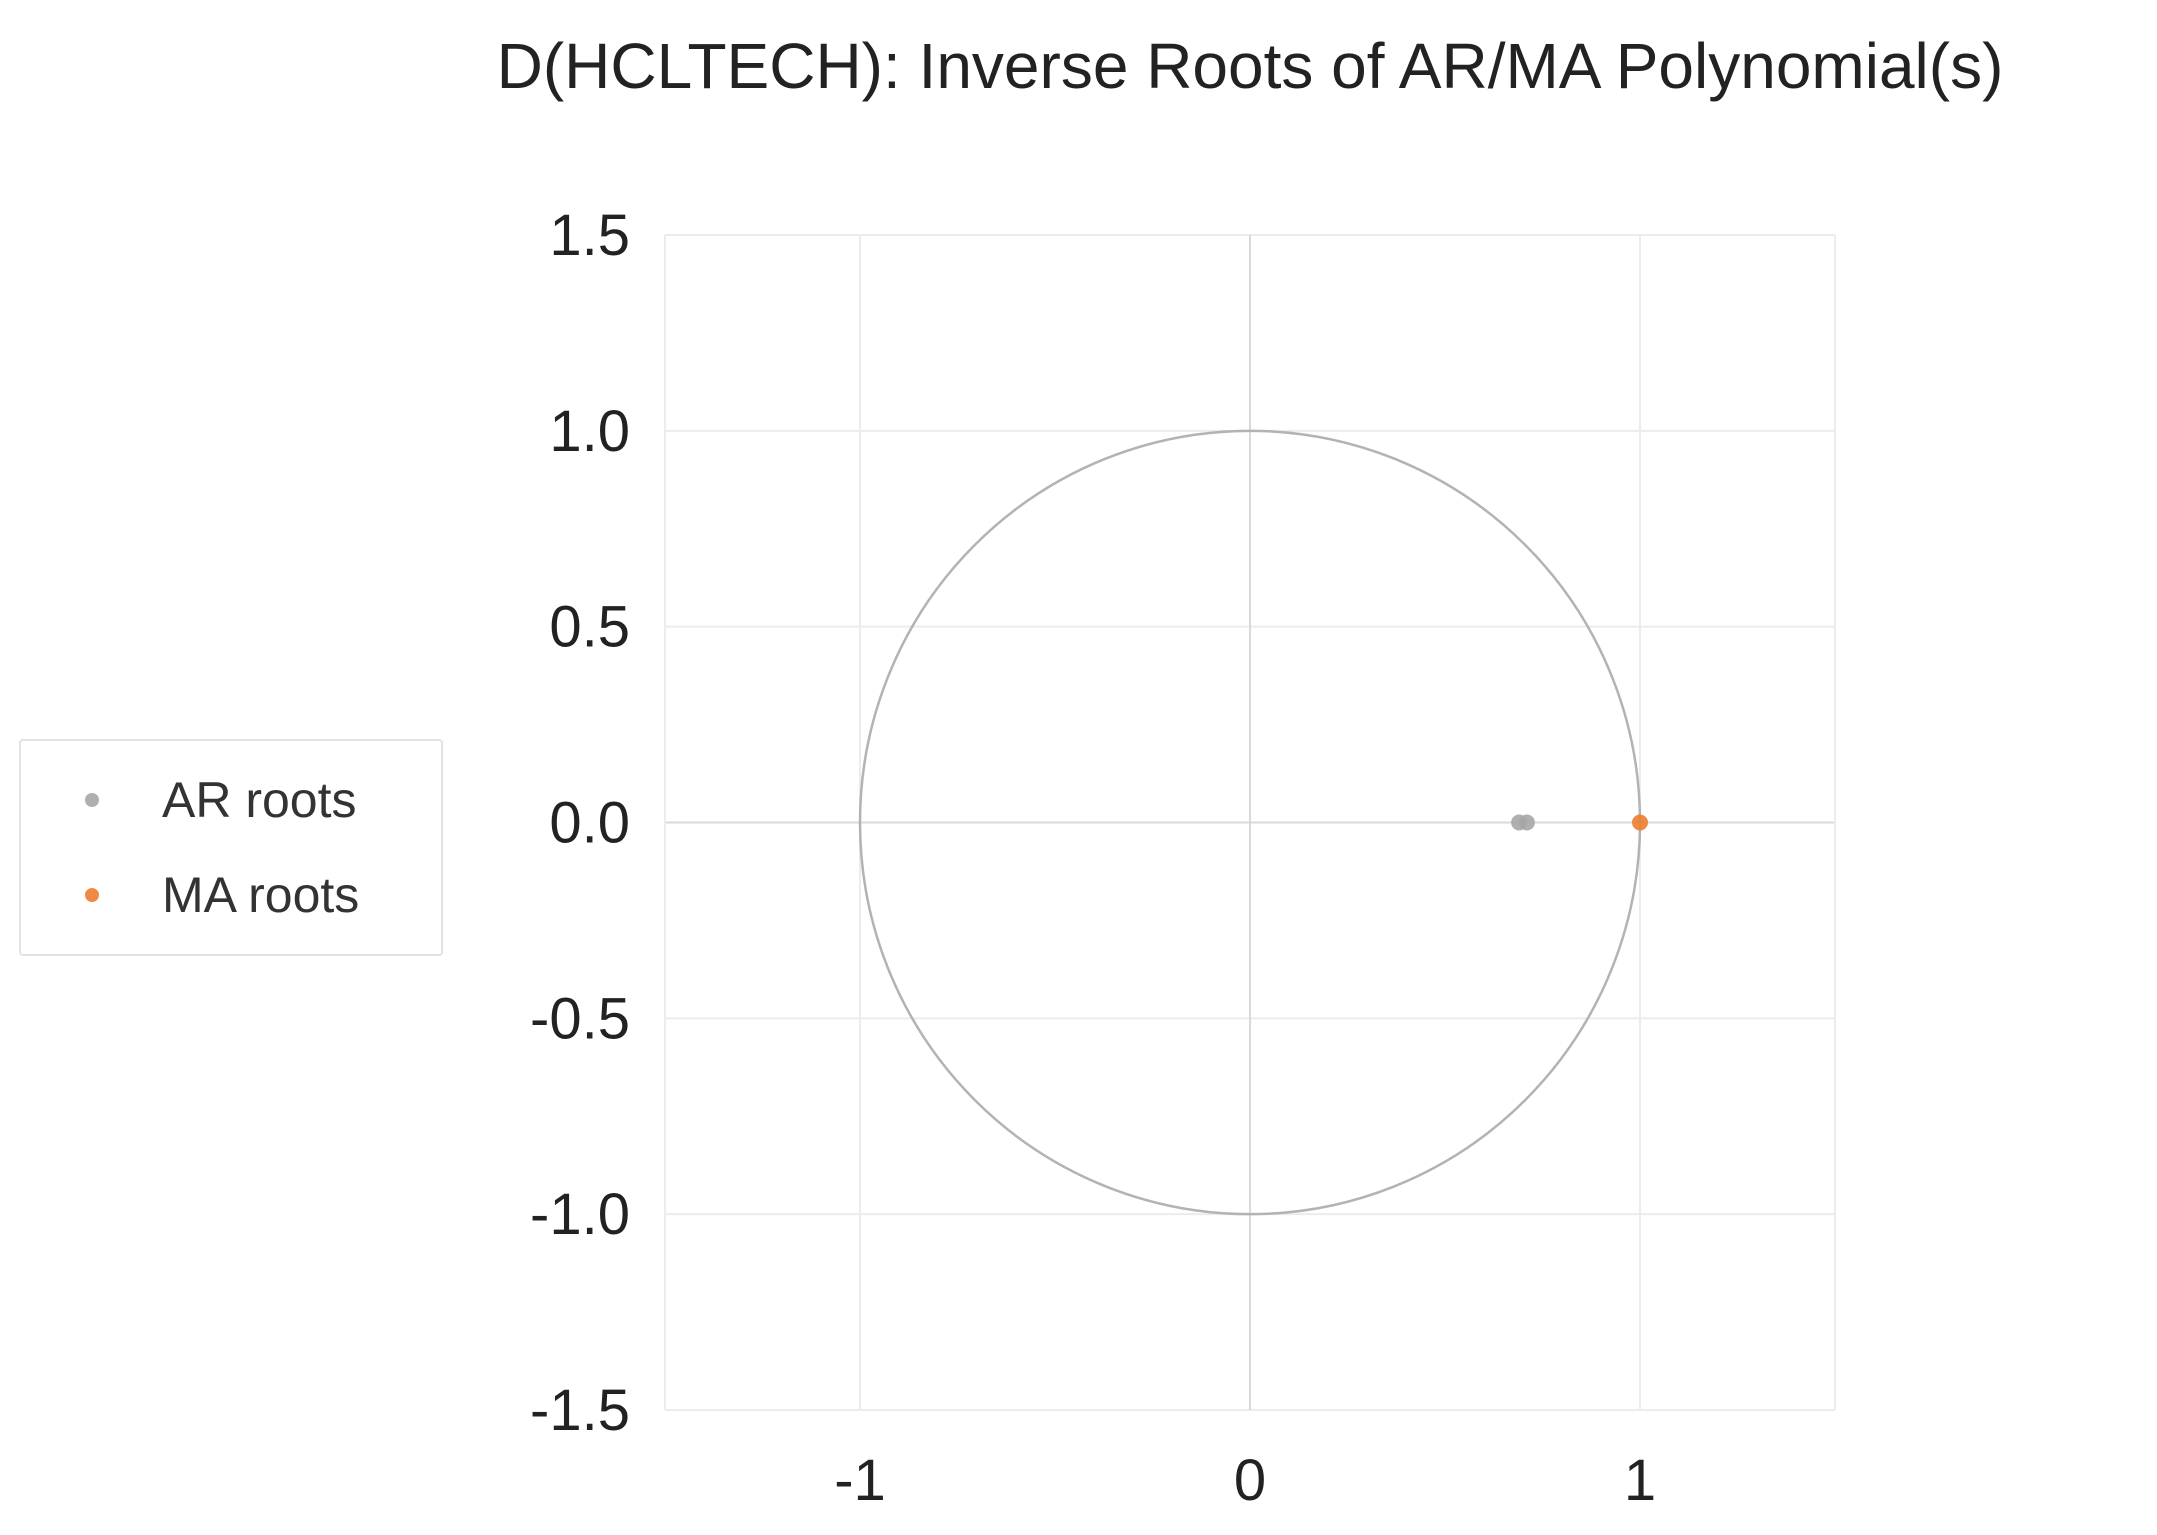  Describe the element at coordinates (259, 800) in the screenshot. I see `legend-label-ar-roots: AR roots` at that location.